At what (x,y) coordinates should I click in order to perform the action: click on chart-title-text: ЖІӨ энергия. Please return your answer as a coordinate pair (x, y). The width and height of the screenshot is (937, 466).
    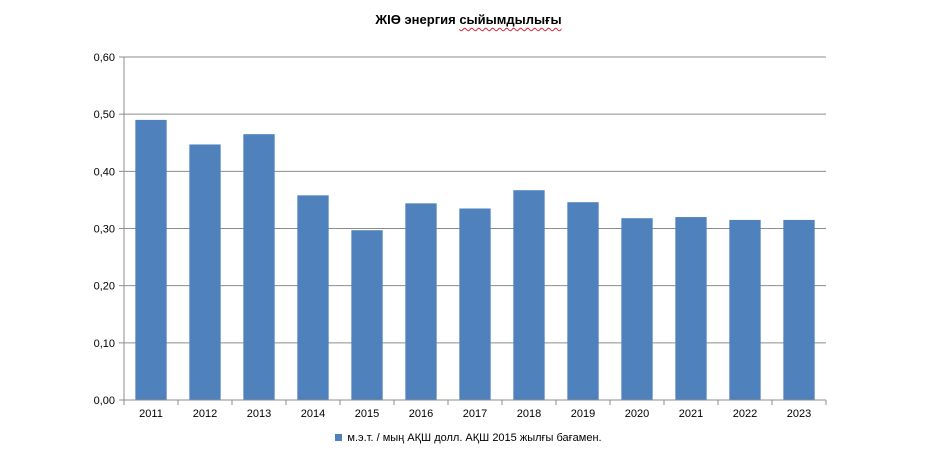
    Looking at the image, I should click on (415, 19).